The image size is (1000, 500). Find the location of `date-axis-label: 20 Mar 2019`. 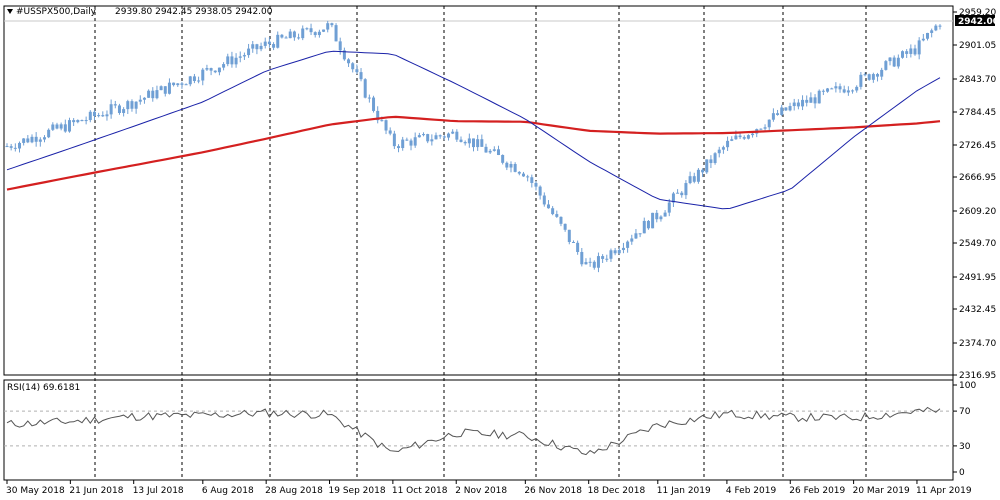

date-axis-label: 20 Mar 2019 is located at coordinates (881, 491).